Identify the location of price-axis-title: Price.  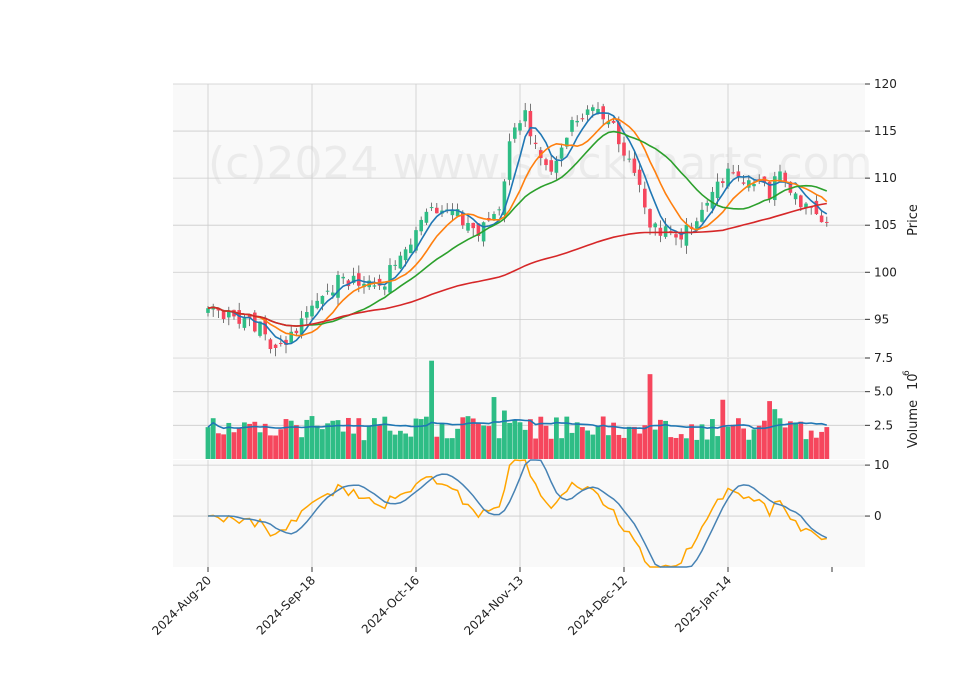
(913, 220).